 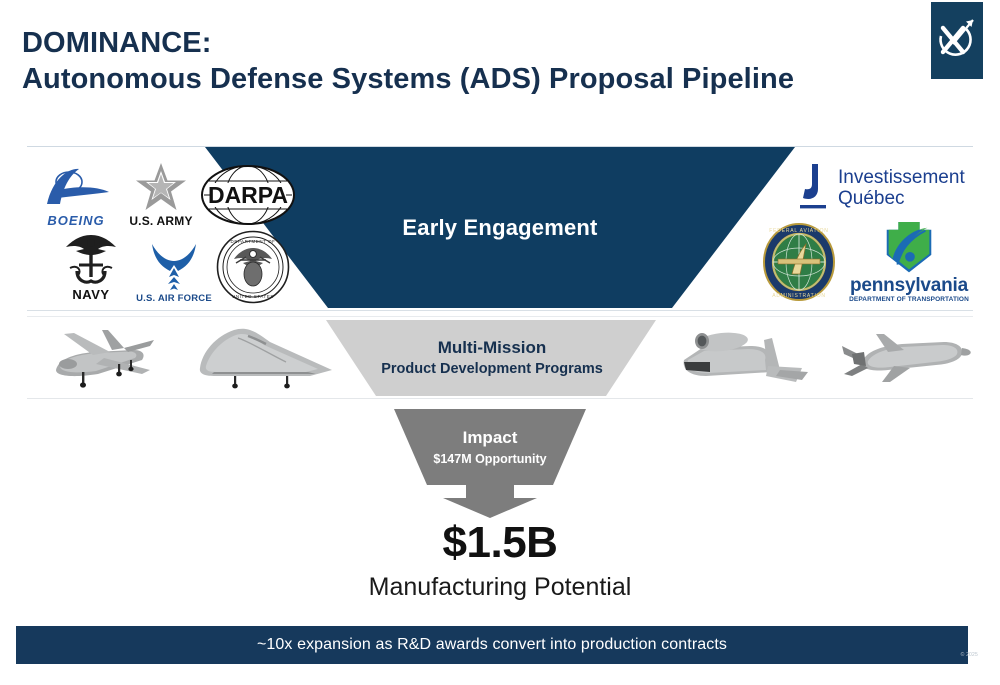 I want to click on divider-top, so click(x=500, y=146).